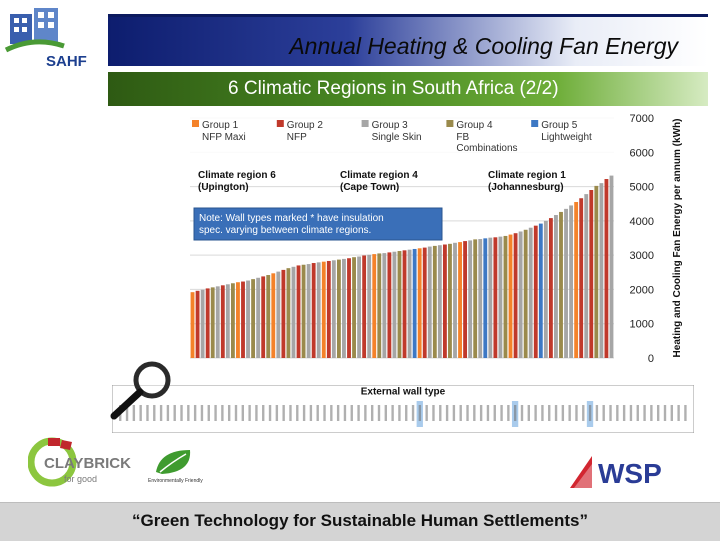 This screenshot has width=720, height=541. I want to click on legend-sublabel: Lightweight, so click(566, 137).